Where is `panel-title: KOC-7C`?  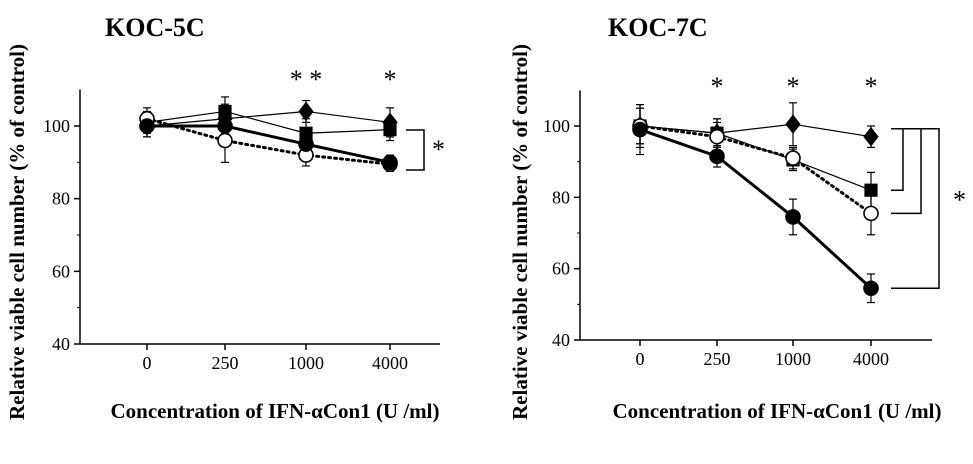
panel-title: KOC-7C is located at coordinates (658, 27).